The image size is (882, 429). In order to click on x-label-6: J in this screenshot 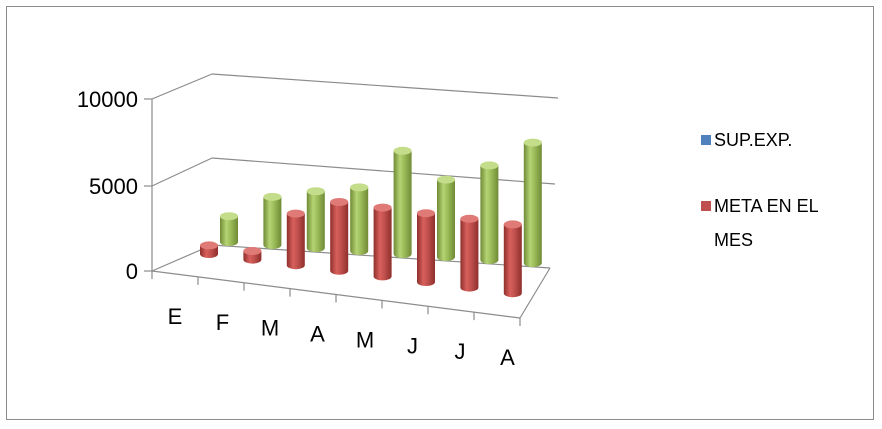, I will do `click(460, 351)`.